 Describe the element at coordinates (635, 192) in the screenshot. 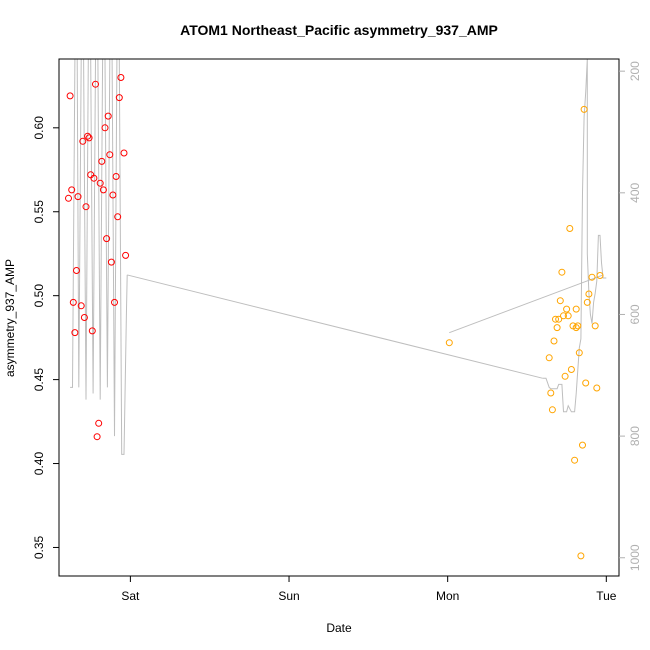

I see `y2-tick-label: 400` at that location.